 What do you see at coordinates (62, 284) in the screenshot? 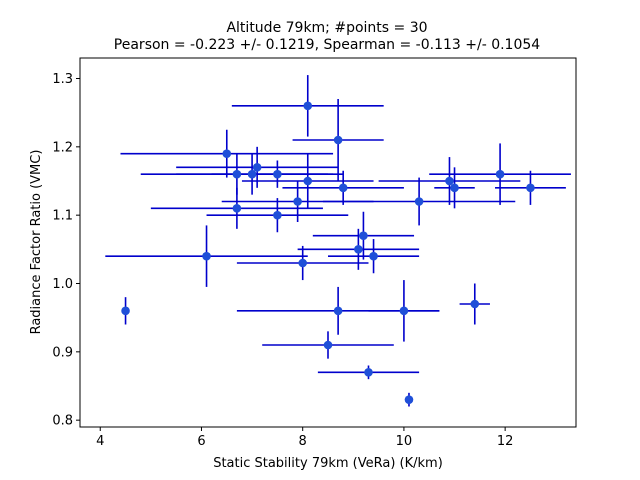
I see `y-tick-label: 1.0` at bounding box center [62, 284].